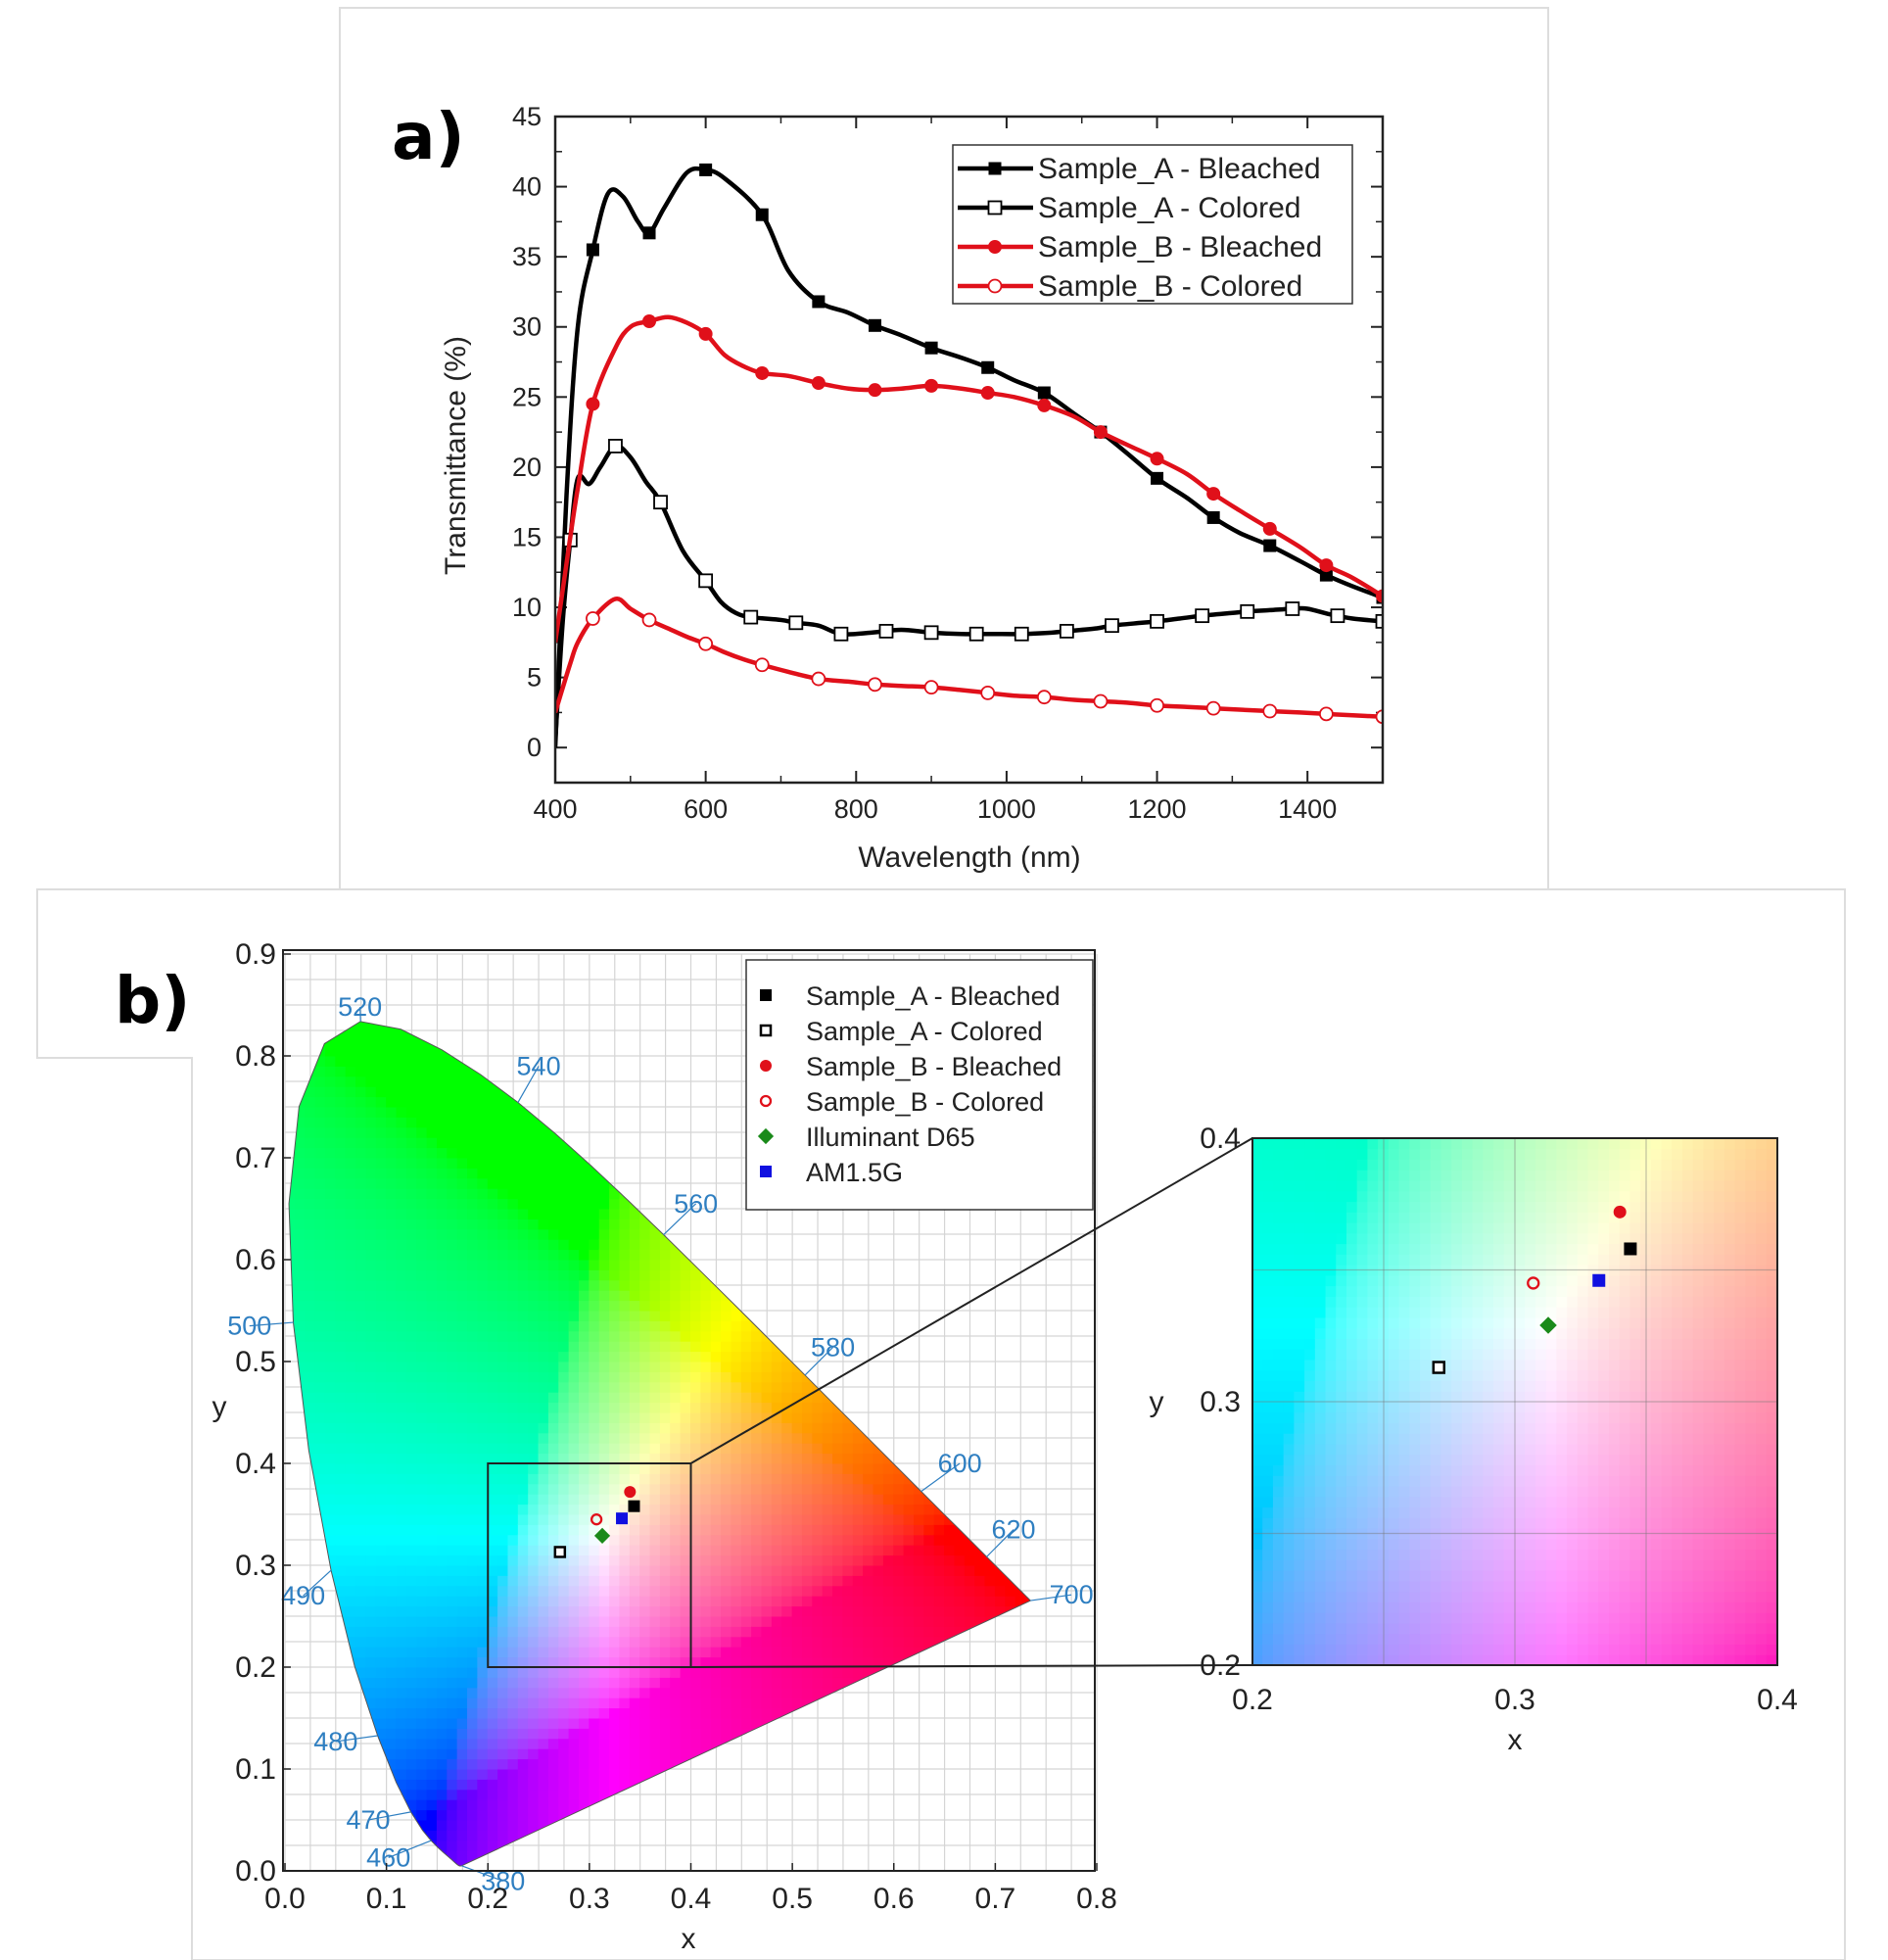  I want to click on legend-marker, so click(995, 169).